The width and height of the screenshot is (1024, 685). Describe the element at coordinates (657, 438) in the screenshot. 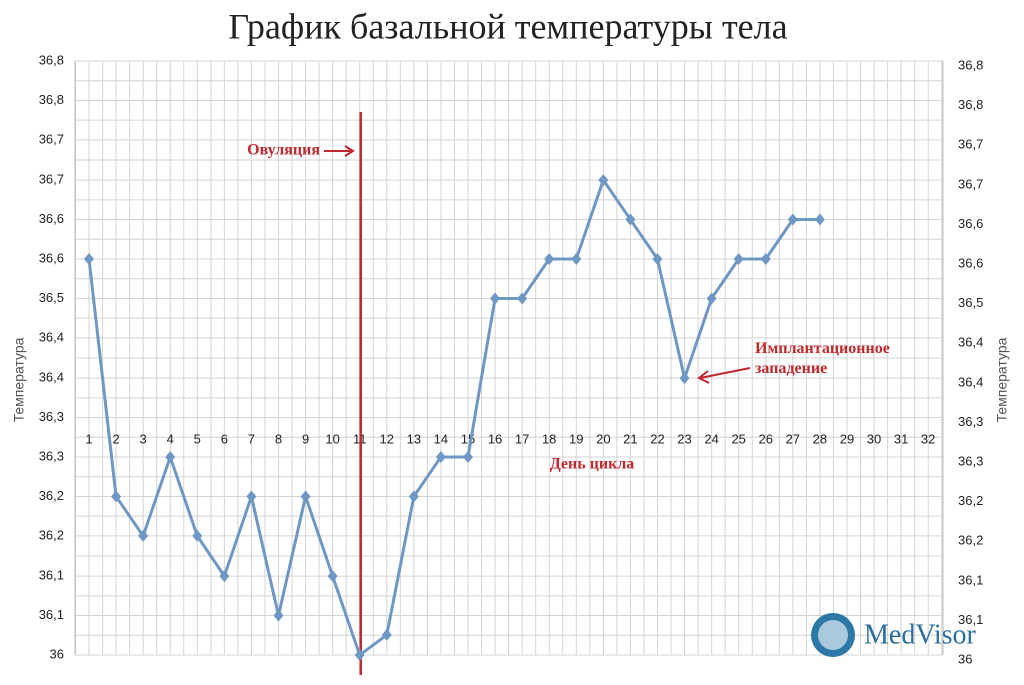

I see `x-tick-label: 22` at that location.